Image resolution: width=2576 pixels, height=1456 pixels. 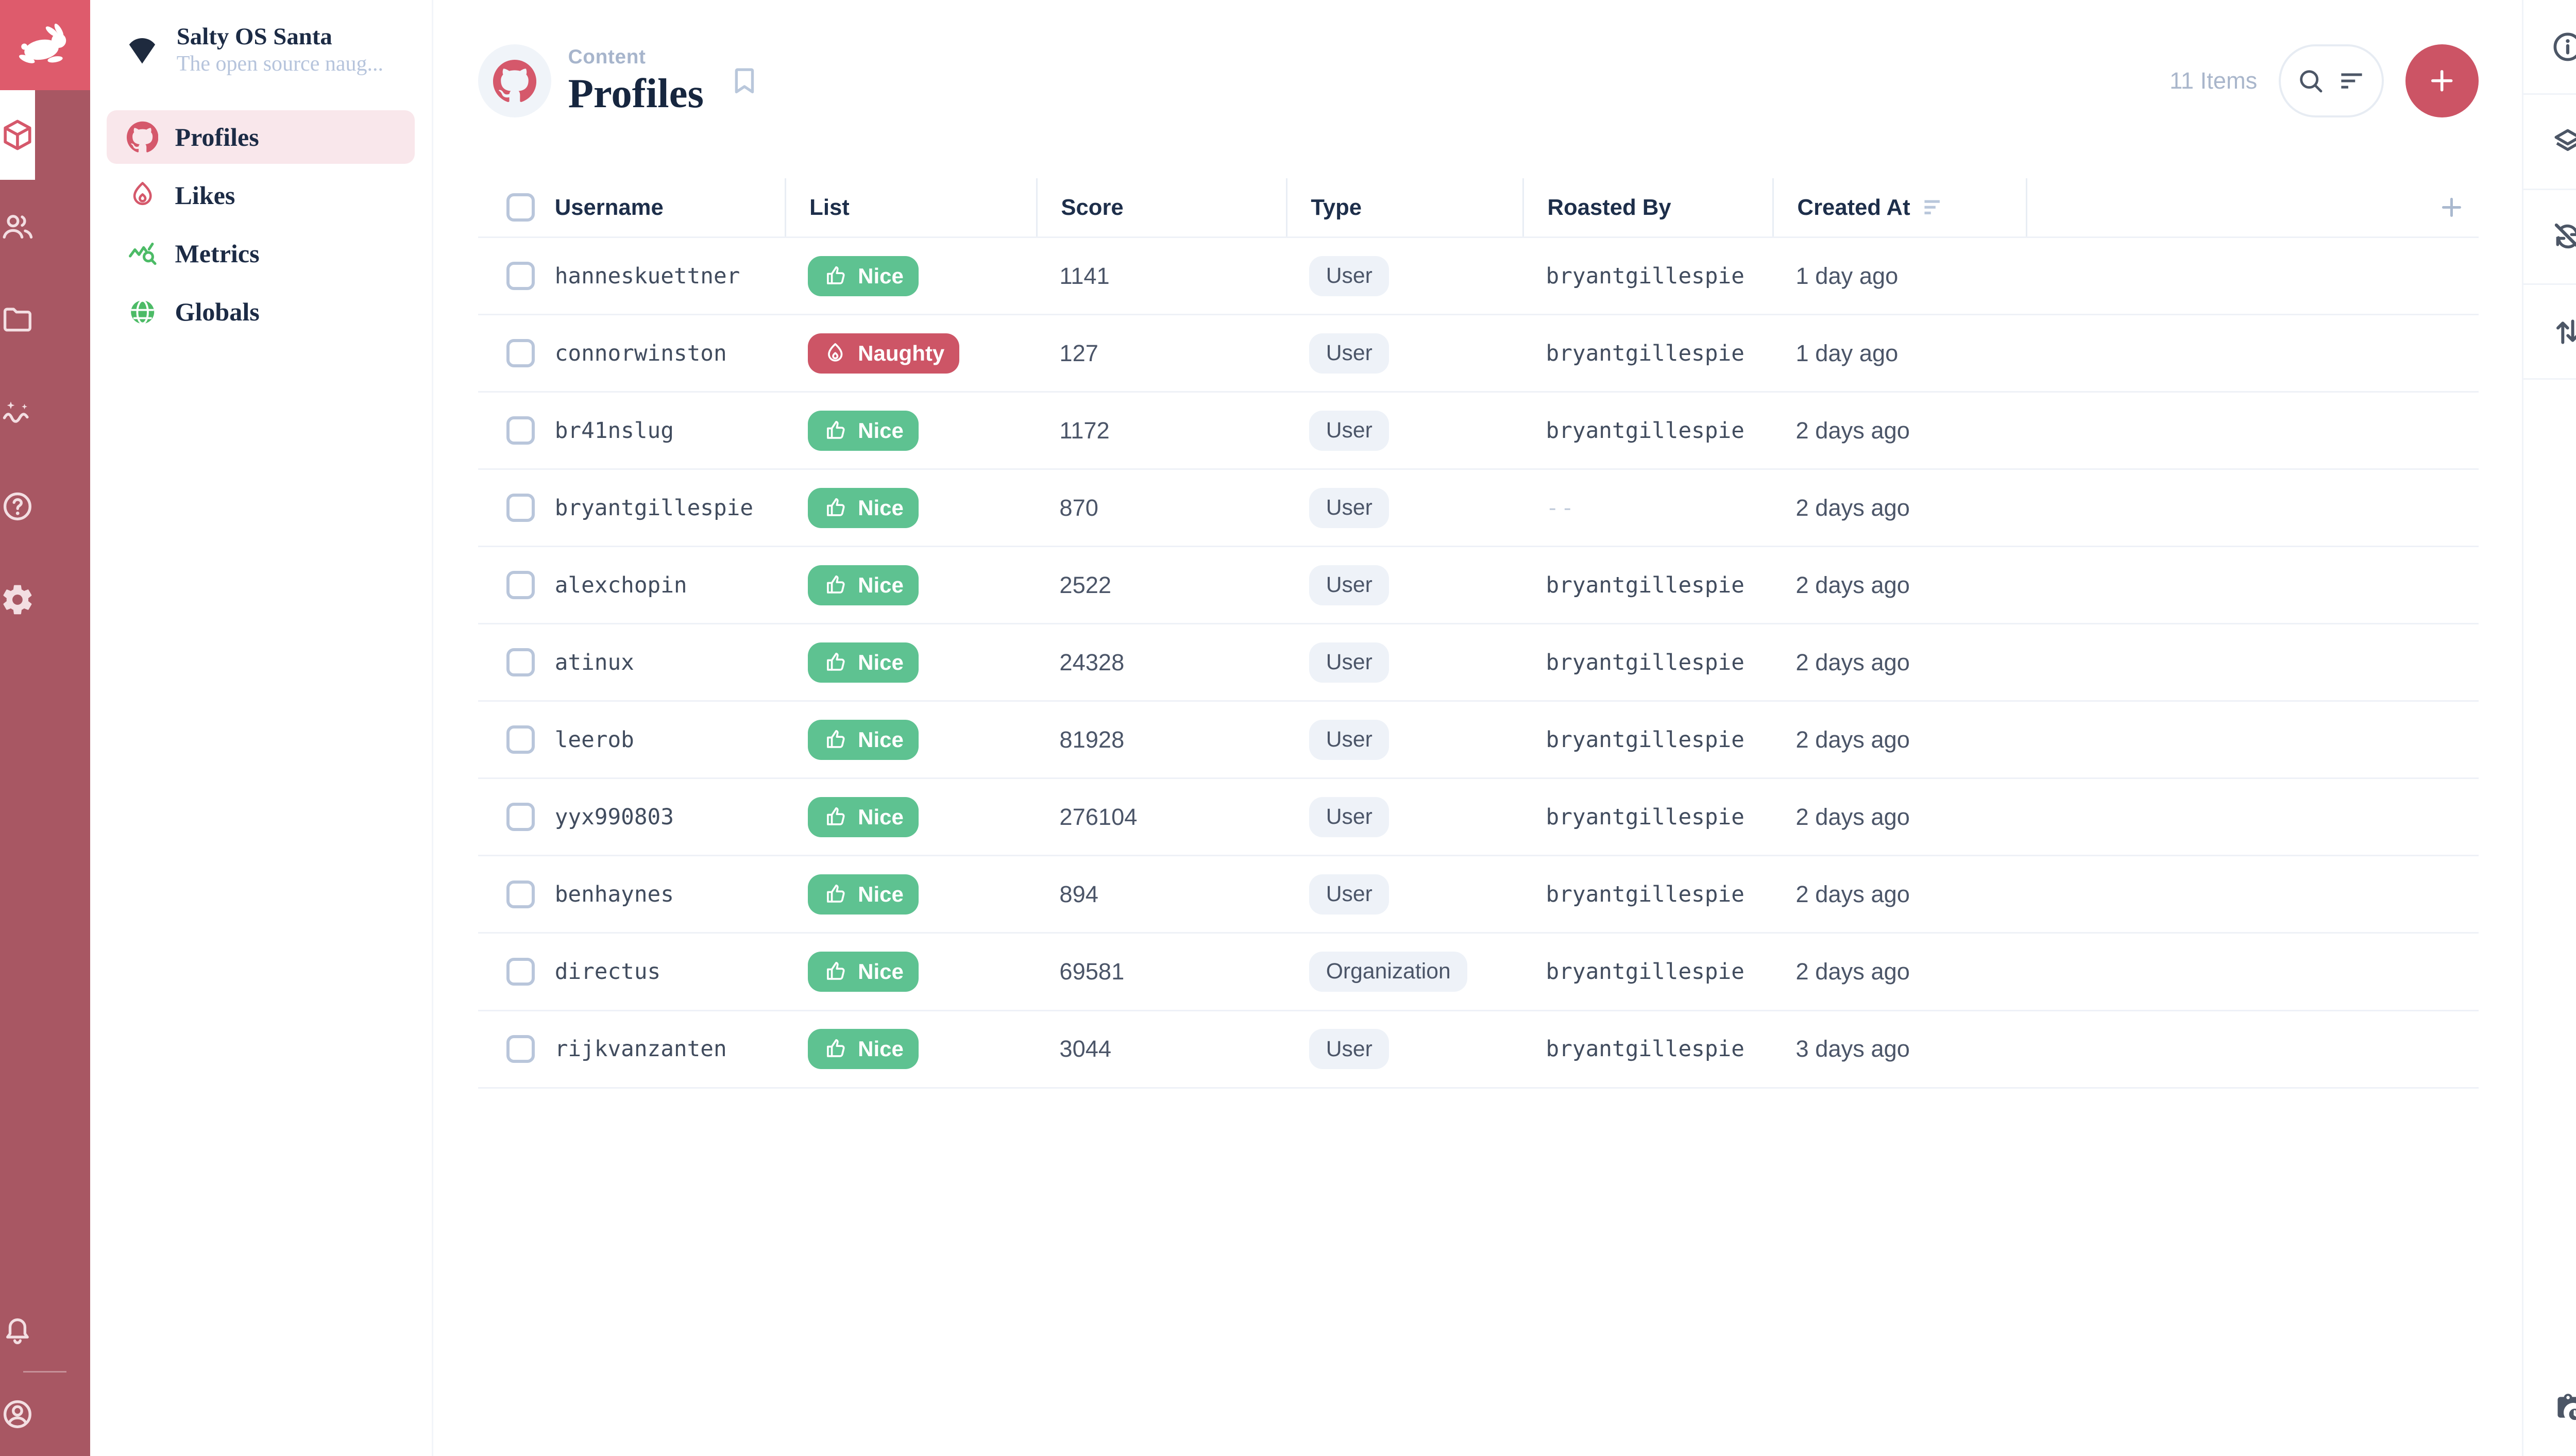 What do you see at coordinates (2311, 81) in the screenshot?
I see `search-button` at bounding box center [2311, 81].